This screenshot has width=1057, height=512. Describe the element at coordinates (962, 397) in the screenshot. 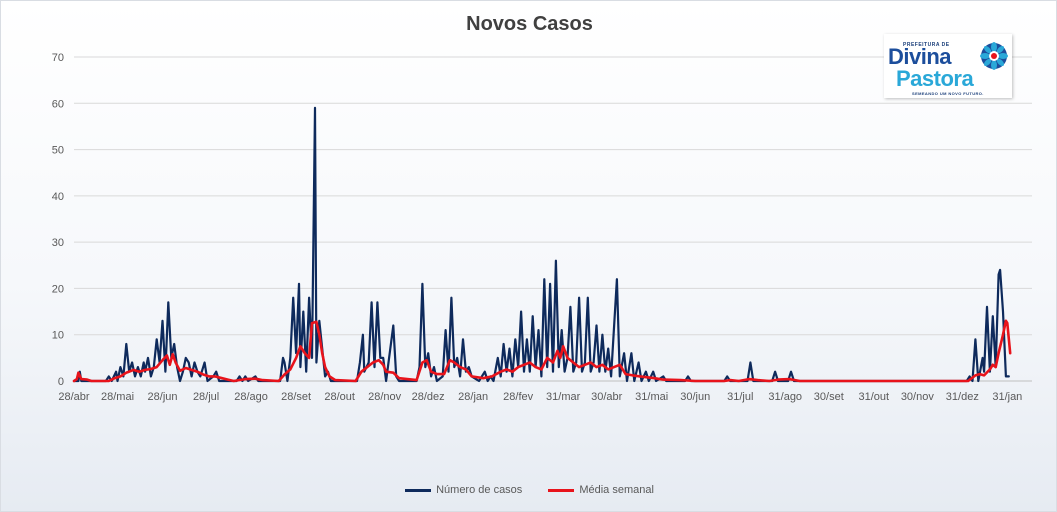

I see `x-tick-label: 31/dez` at that location.